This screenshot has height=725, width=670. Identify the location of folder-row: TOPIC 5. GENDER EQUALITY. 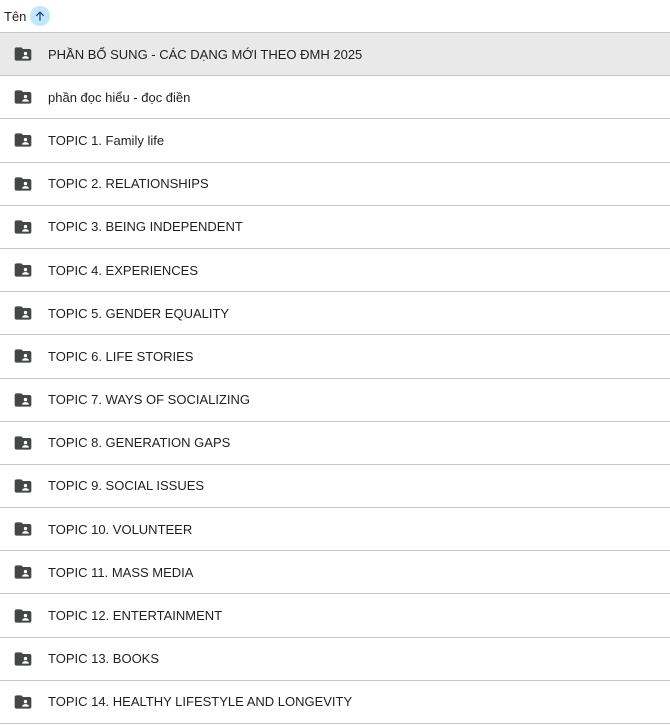
(335, 314).